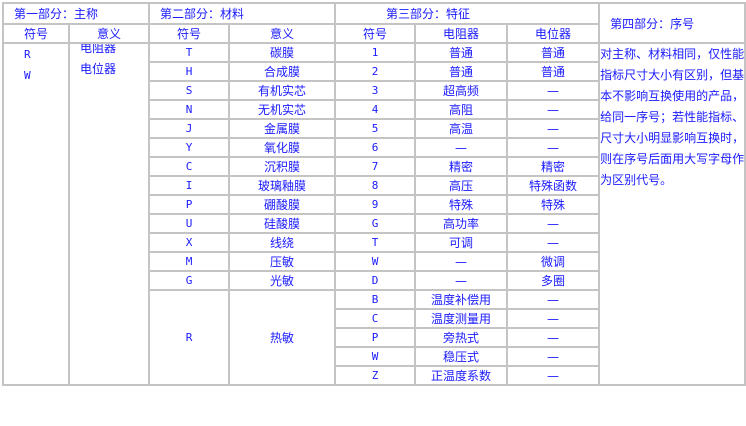 The height and width of the screenshot is (426, 746). I want to click on material-meaning: 合成膜, so click(282, 71).